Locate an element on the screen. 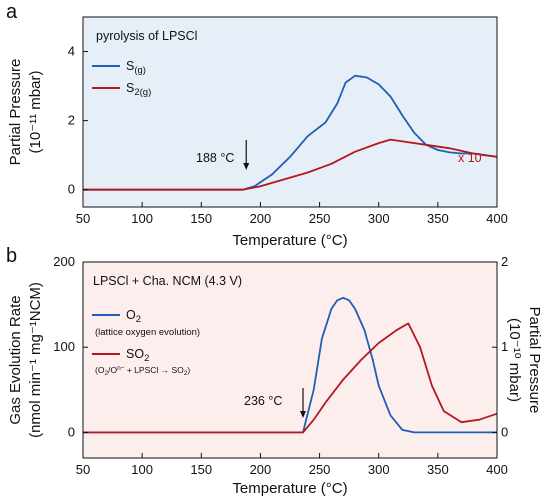 The width and height of the screenshot is (554, 498). right-y-tick-label: 1 is located at coordinates (504, 346).